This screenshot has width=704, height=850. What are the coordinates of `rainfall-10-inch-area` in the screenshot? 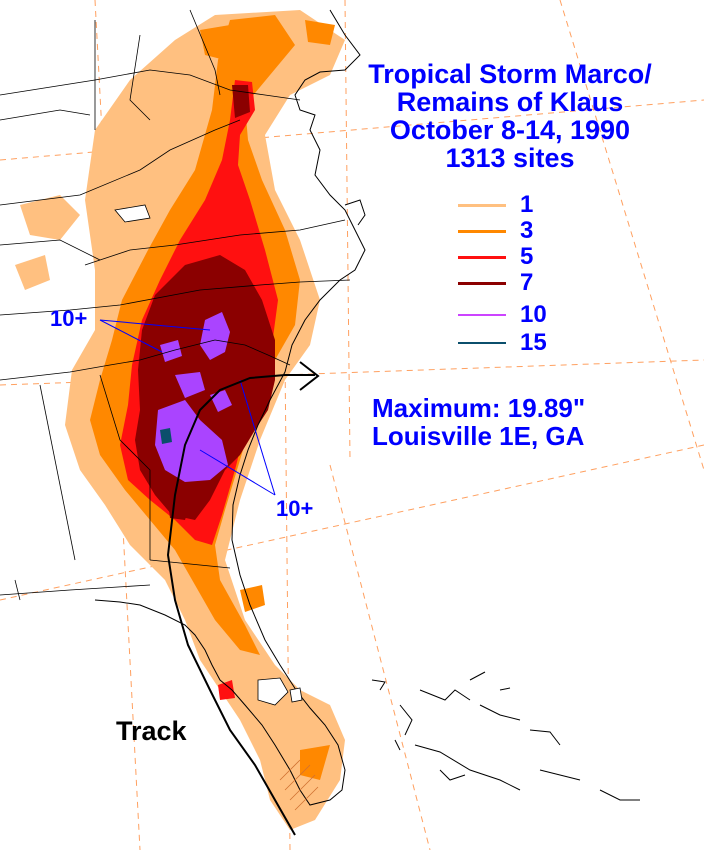 It's located at (193, 397).